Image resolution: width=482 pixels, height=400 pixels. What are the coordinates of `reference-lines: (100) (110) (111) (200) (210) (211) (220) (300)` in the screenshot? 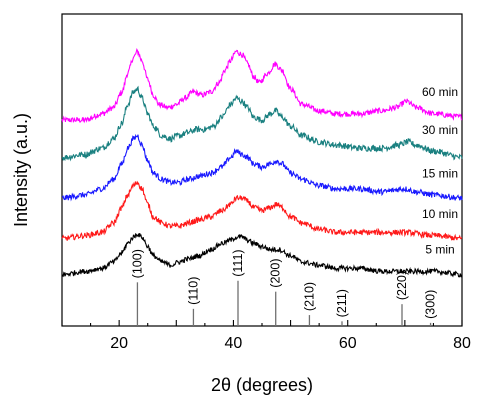 It's located at (284, 287).